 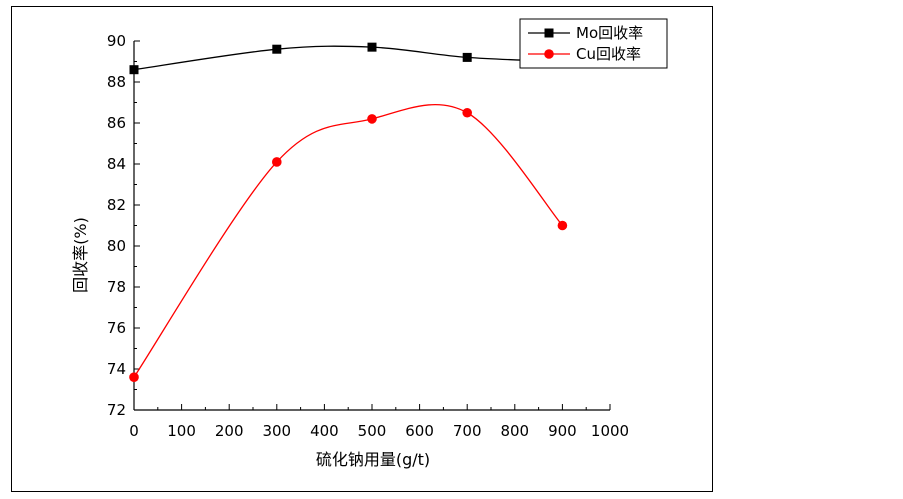 What do you see at coordinates (562, 431) in the screenshot?
I see `x-tick-label: 900` at bounding box center [562, 431].